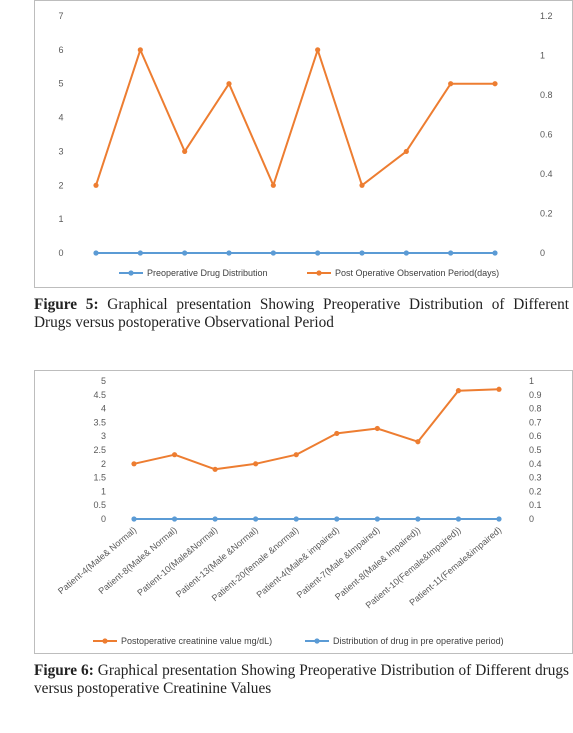 The height and width of the screenshot is (733, 573). I want to click on left-axis-tick-label: 2.5, so click(99, 450).